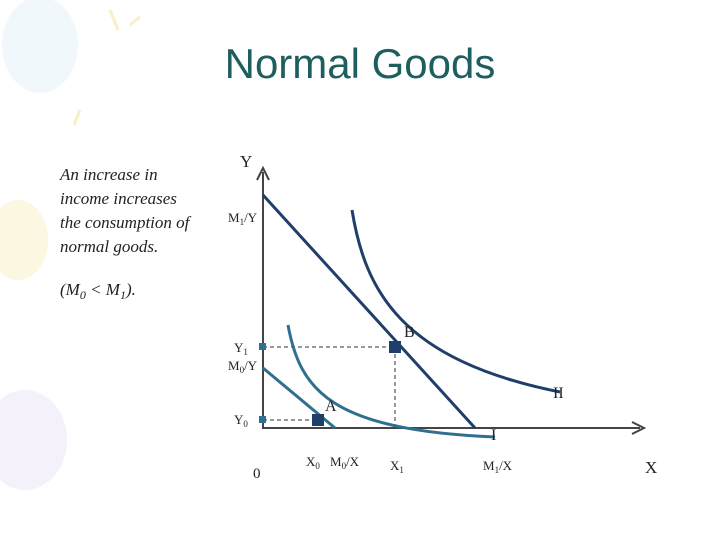 Image resolution: width=720 pixels, height=540 pixels. What do you see at coordinates (409, 332) in the screenshot?
I see `point-label: B` at bounding box center [409, 332].